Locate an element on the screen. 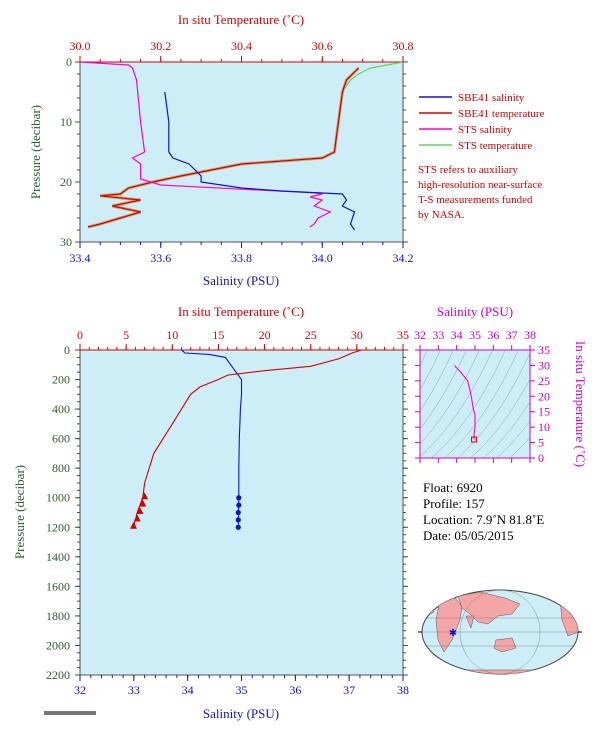 The image size is (601, 736). ts-density-isolines is located at coordinates (475, 404).